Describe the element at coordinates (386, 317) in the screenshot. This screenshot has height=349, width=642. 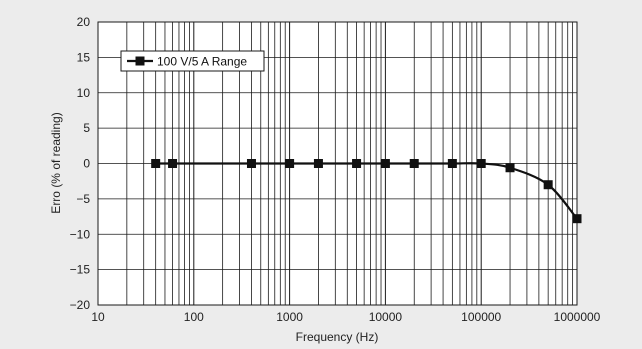
I see `x-tick-label: 10000` at that location.